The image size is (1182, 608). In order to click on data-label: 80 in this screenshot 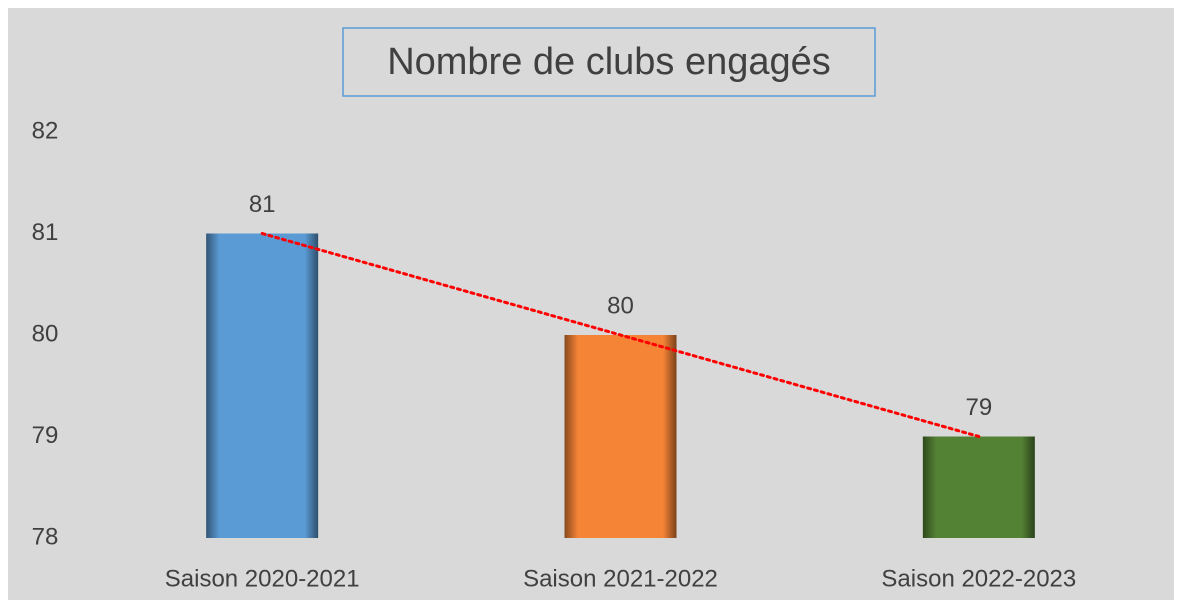, I will do `click(620, 305)`.